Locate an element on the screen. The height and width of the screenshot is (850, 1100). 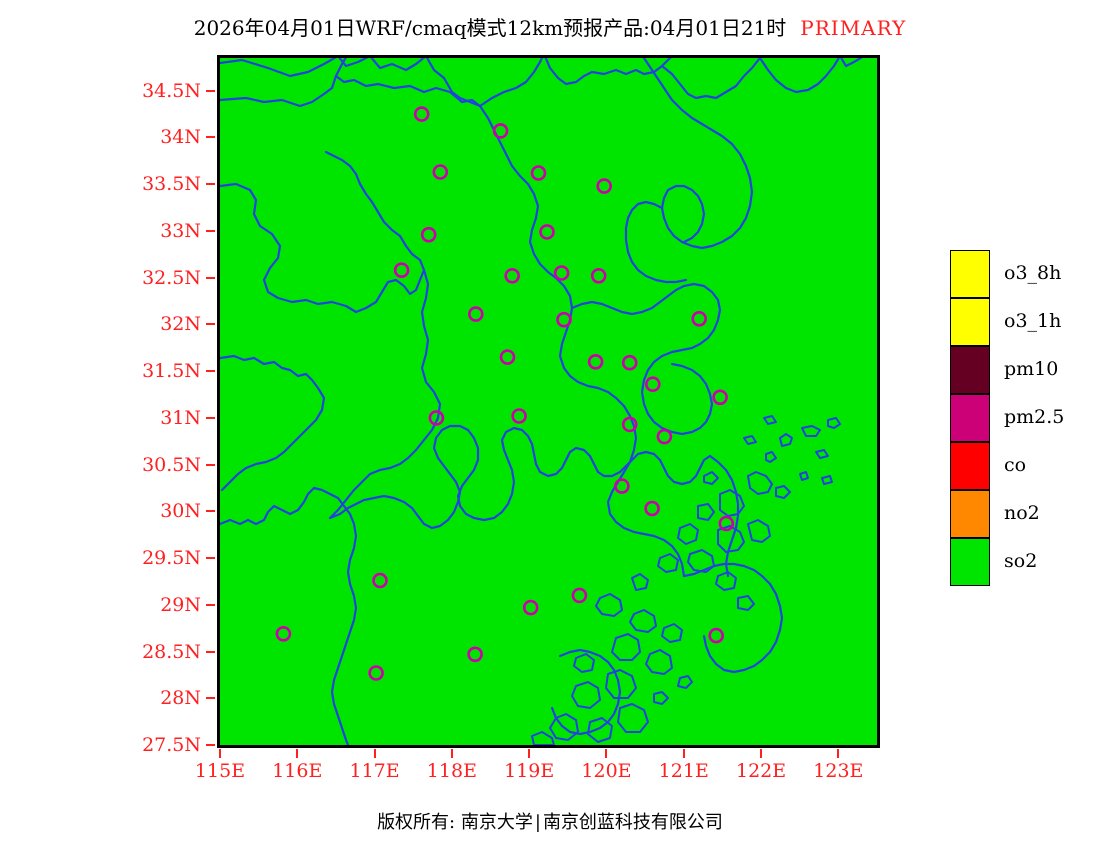
y-axis-label: 28N is located at coordinates (180, 698).